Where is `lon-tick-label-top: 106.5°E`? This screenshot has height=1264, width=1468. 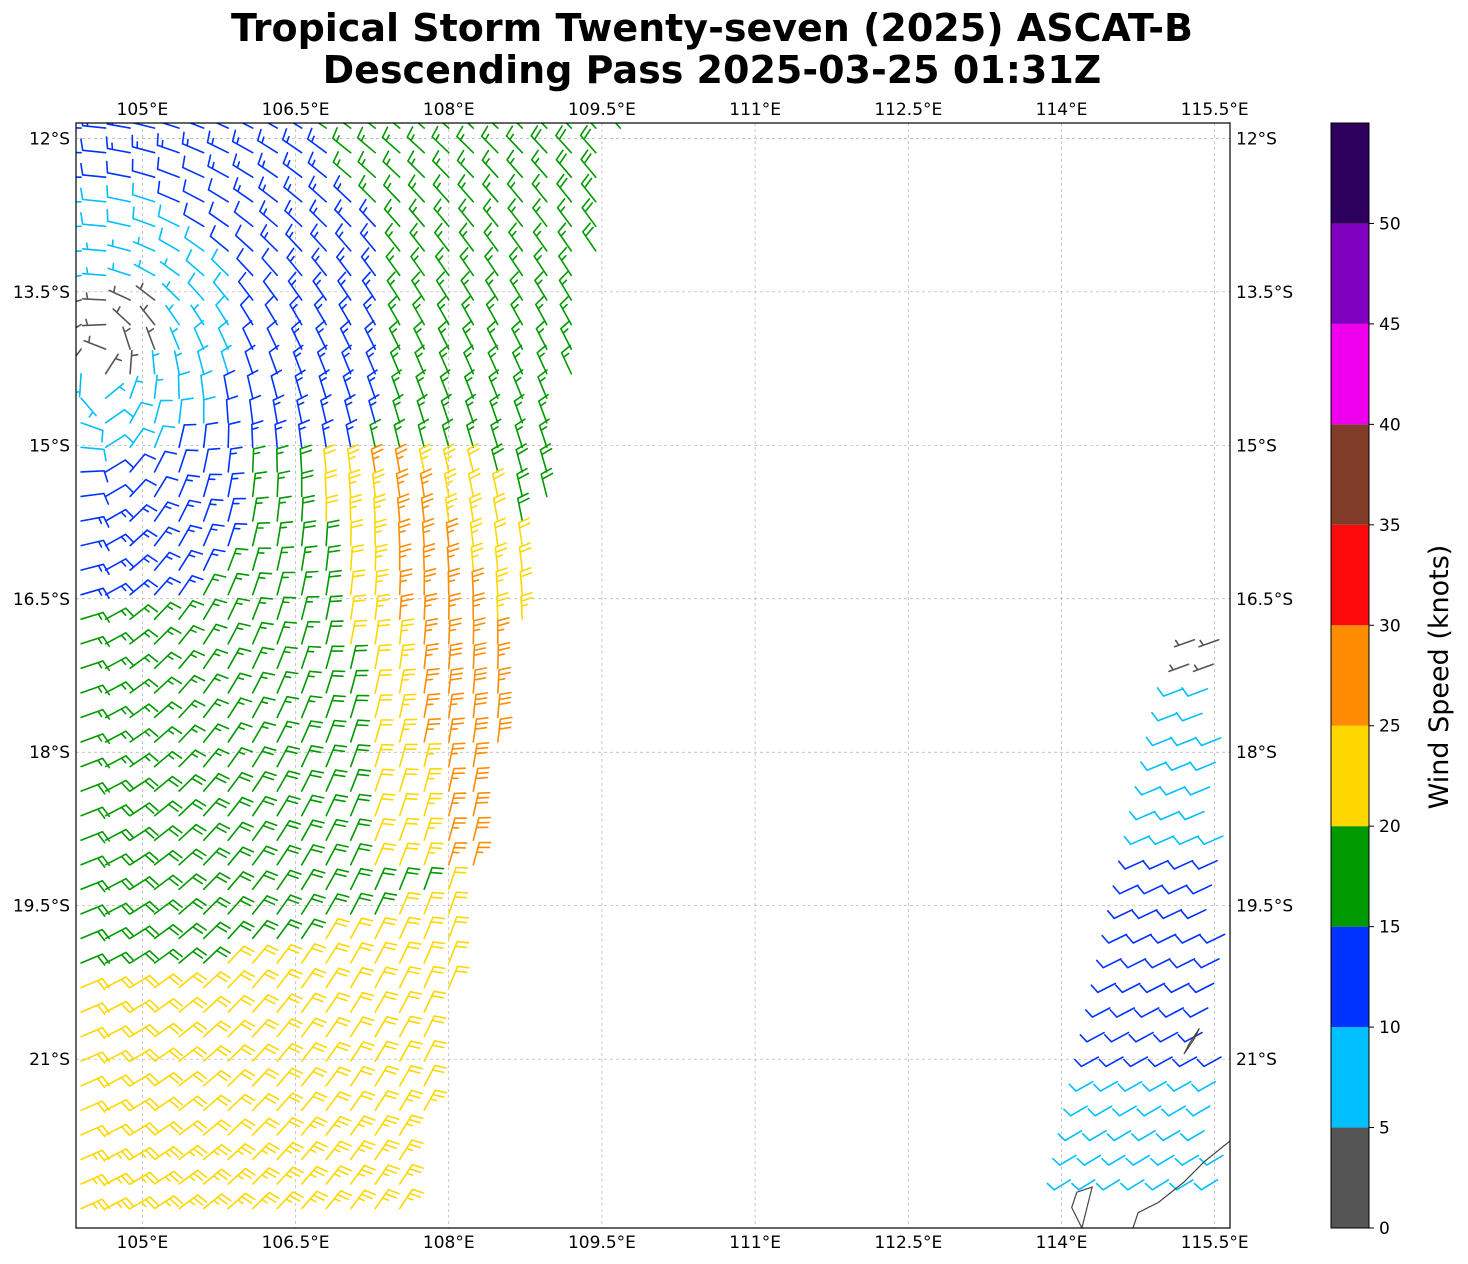 lon-tick-label-top: 106.5°E is located at coordinates (296, 110).